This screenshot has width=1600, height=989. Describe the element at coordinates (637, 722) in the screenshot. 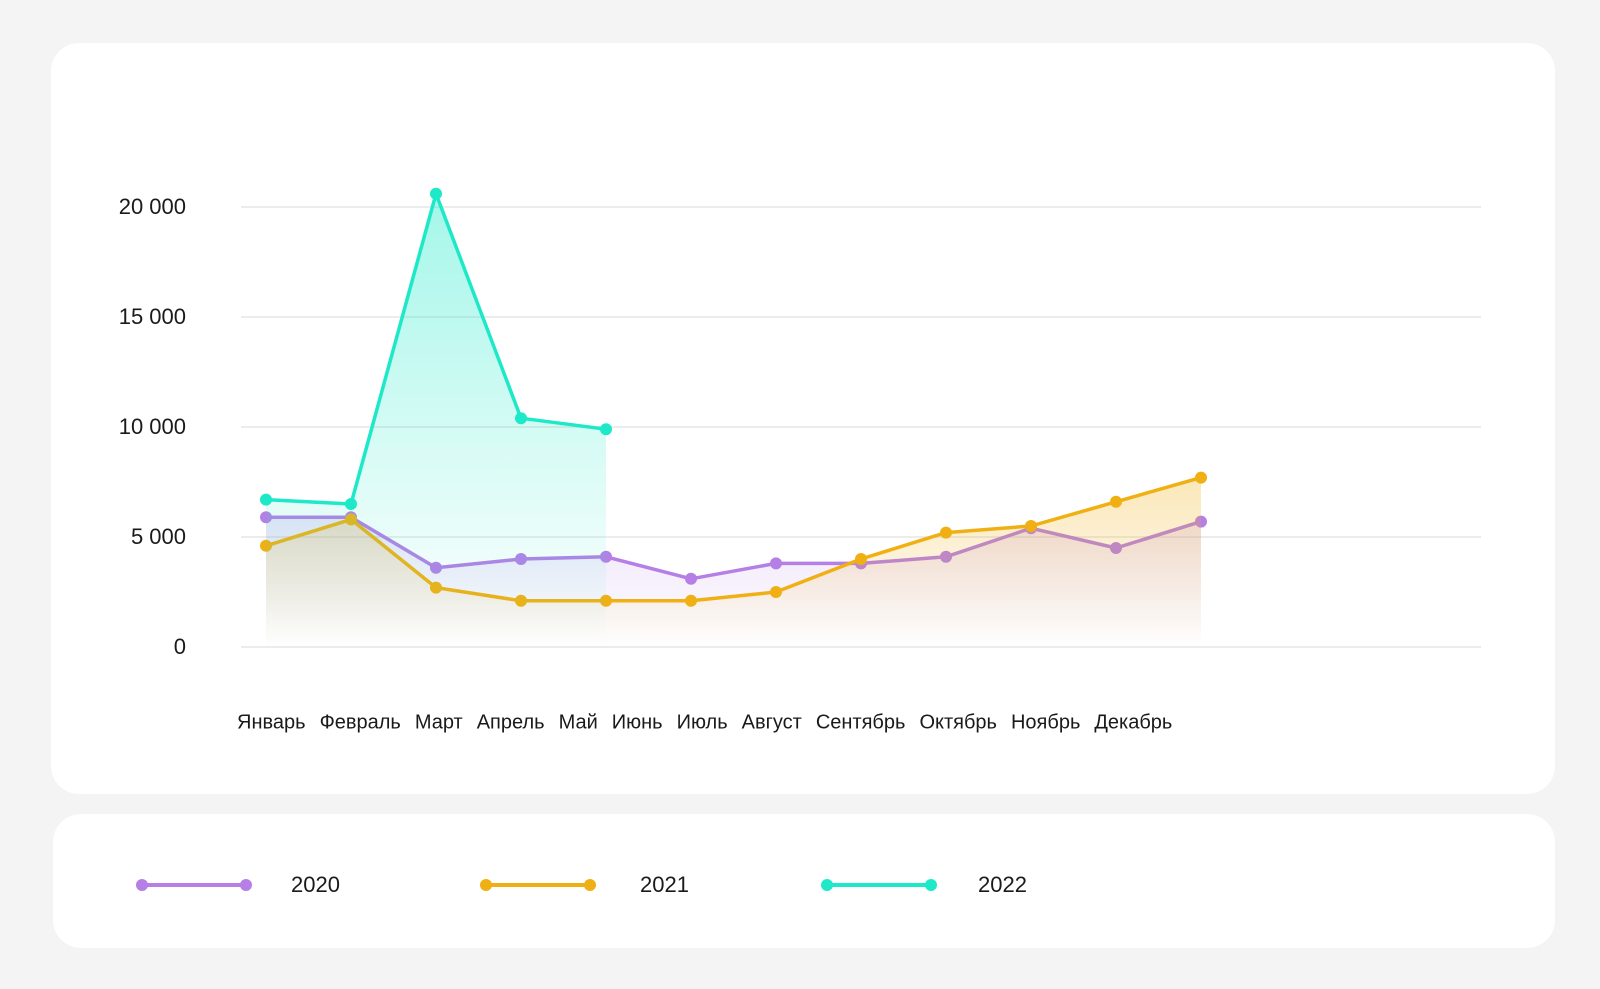

I see `x-tick-label: Июнь` at that location.